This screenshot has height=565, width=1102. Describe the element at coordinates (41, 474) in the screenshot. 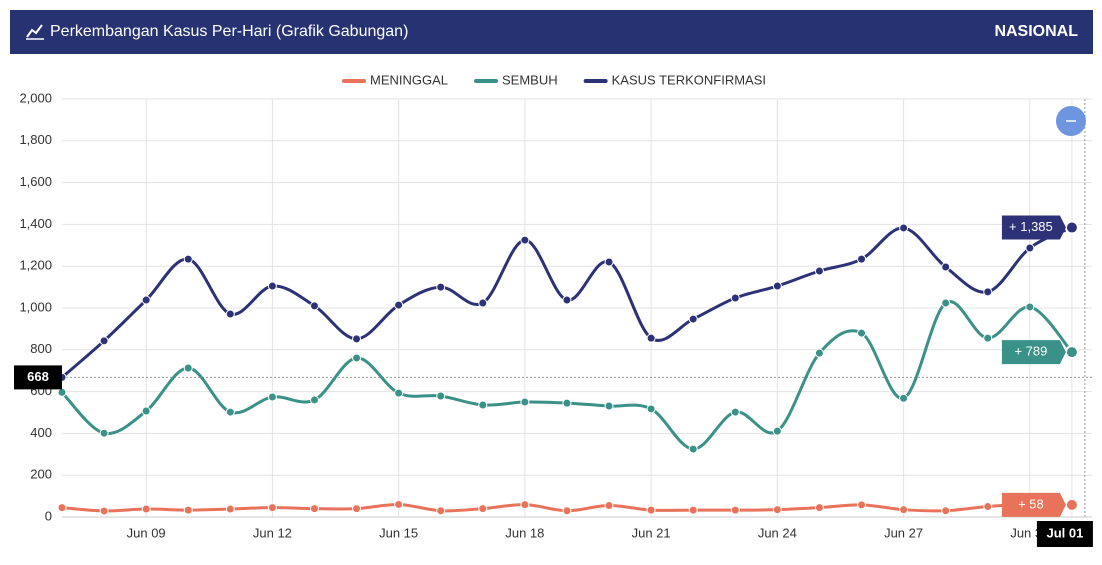

I see `y-tick-label: 200` at that location.